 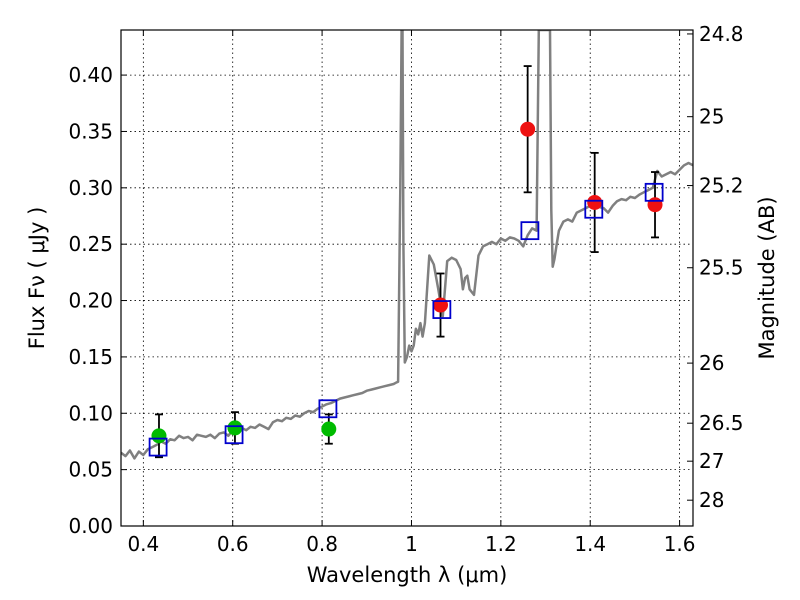 I want to click on x-tick-label: 1.6, so click(x=680, y=544).